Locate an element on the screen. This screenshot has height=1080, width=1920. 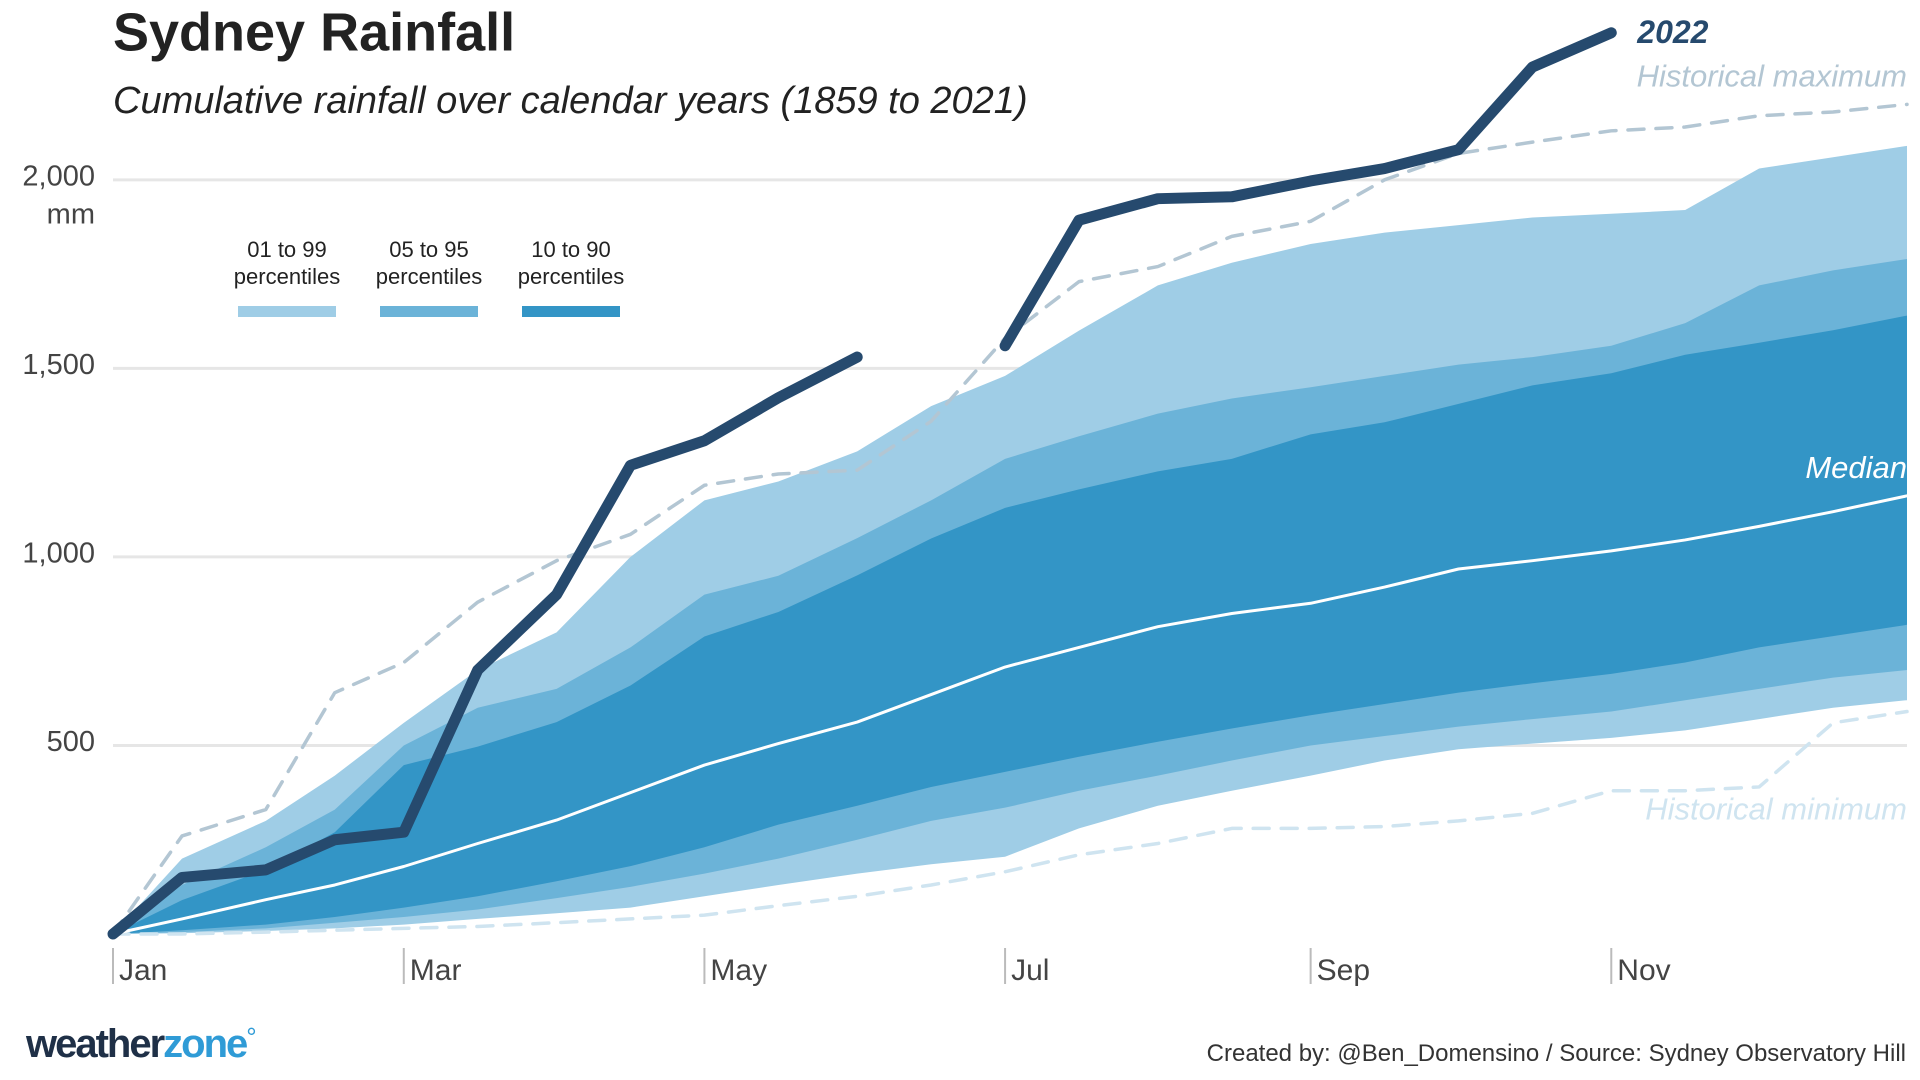
logo: weatherzone° is located at coordinates (141, 1044).